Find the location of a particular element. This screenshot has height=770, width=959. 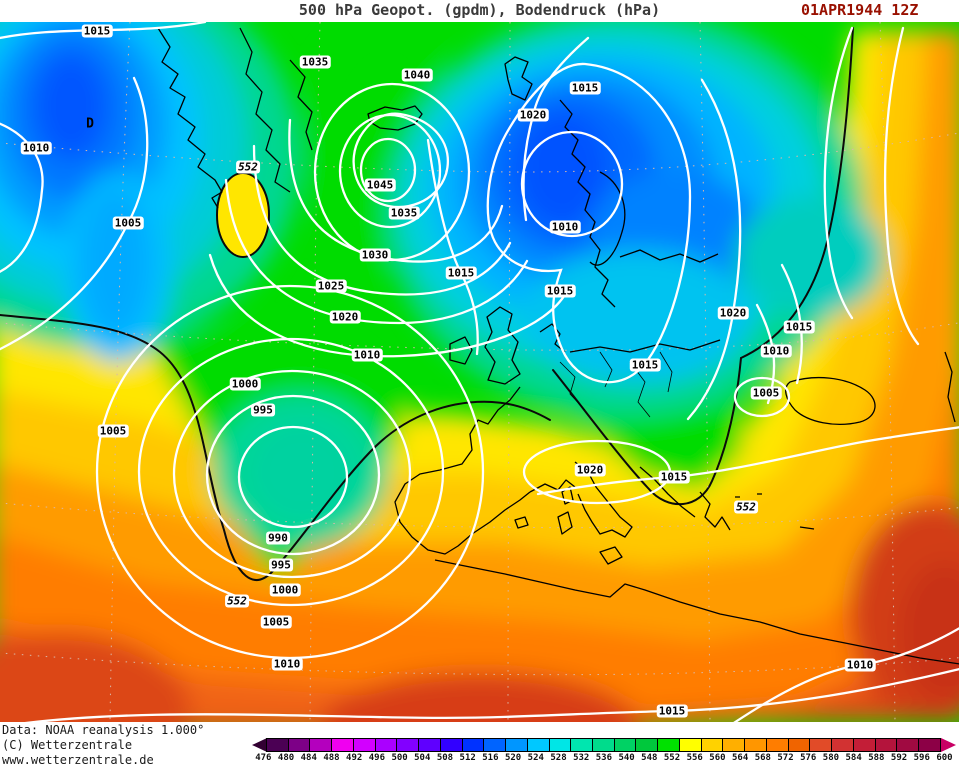

map-title: 500 hPa Geopot. (gpdm), Bodendruck (hPa) is located at coordinates (479, 10).